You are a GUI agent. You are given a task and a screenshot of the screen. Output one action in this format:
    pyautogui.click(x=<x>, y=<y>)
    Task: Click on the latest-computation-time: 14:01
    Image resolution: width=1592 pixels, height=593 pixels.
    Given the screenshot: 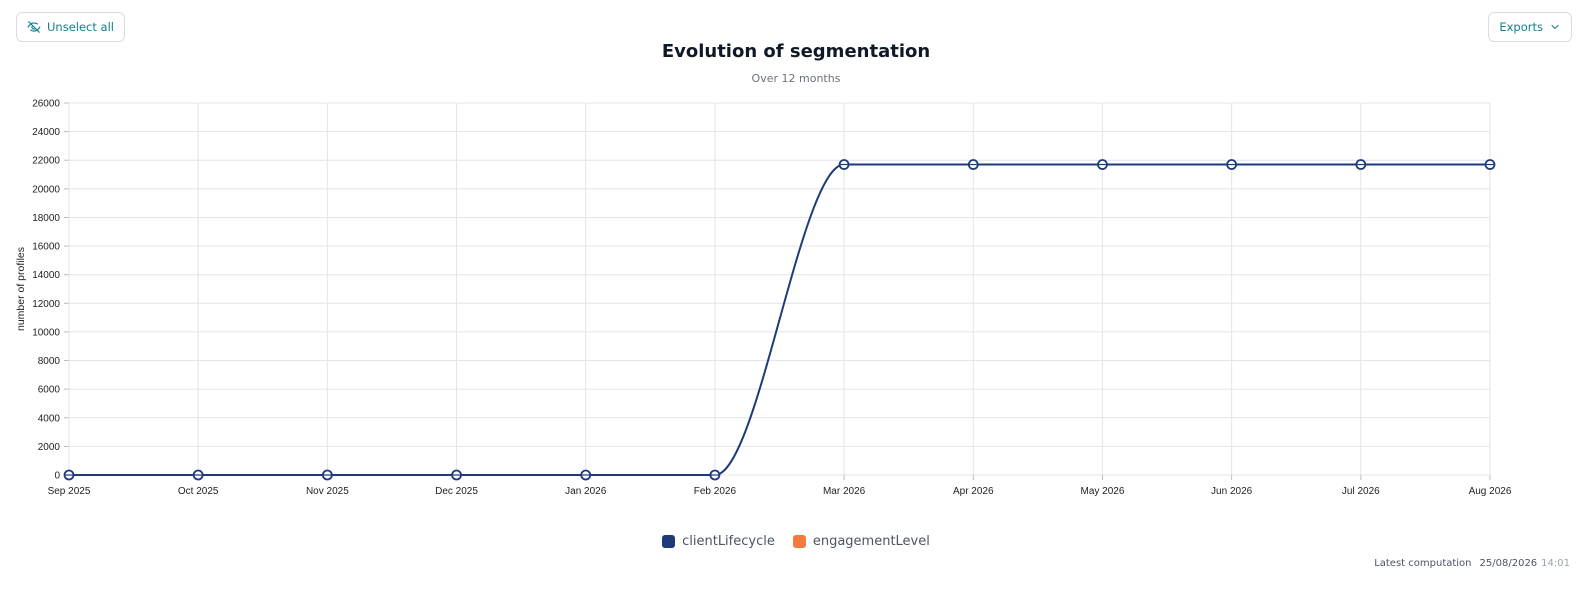 What is the action you would take?
    pyautogui.click(x=1555, y=563)
    